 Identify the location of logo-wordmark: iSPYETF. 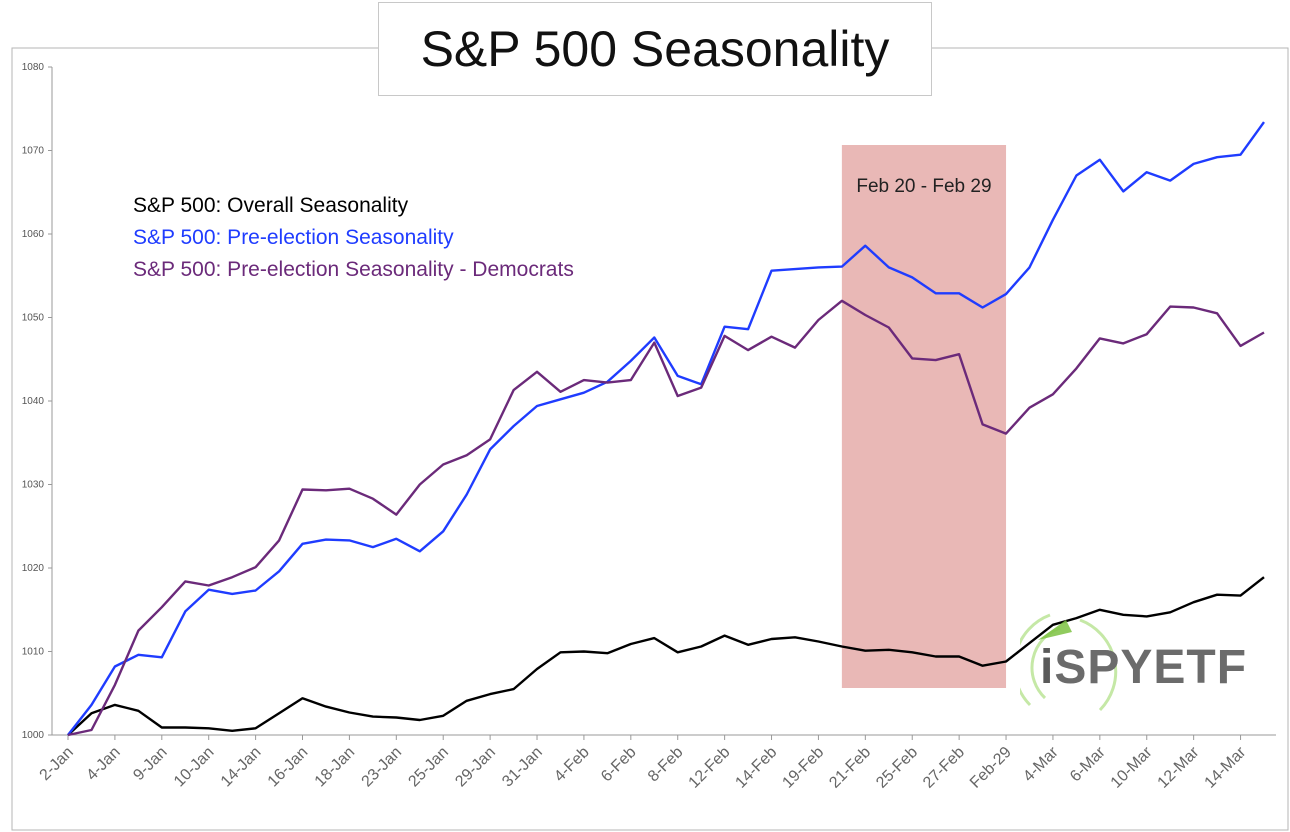
(1144, 667).